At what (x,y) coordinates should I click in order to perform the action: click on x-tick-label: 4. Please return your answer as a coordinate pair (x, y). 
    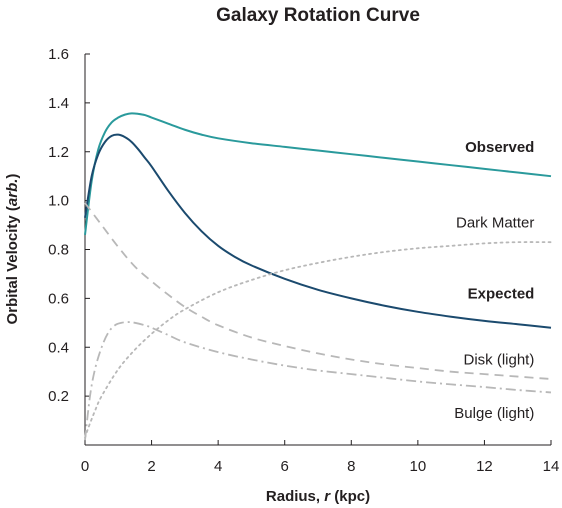
    Looking at the image, I should click on (218, 466).